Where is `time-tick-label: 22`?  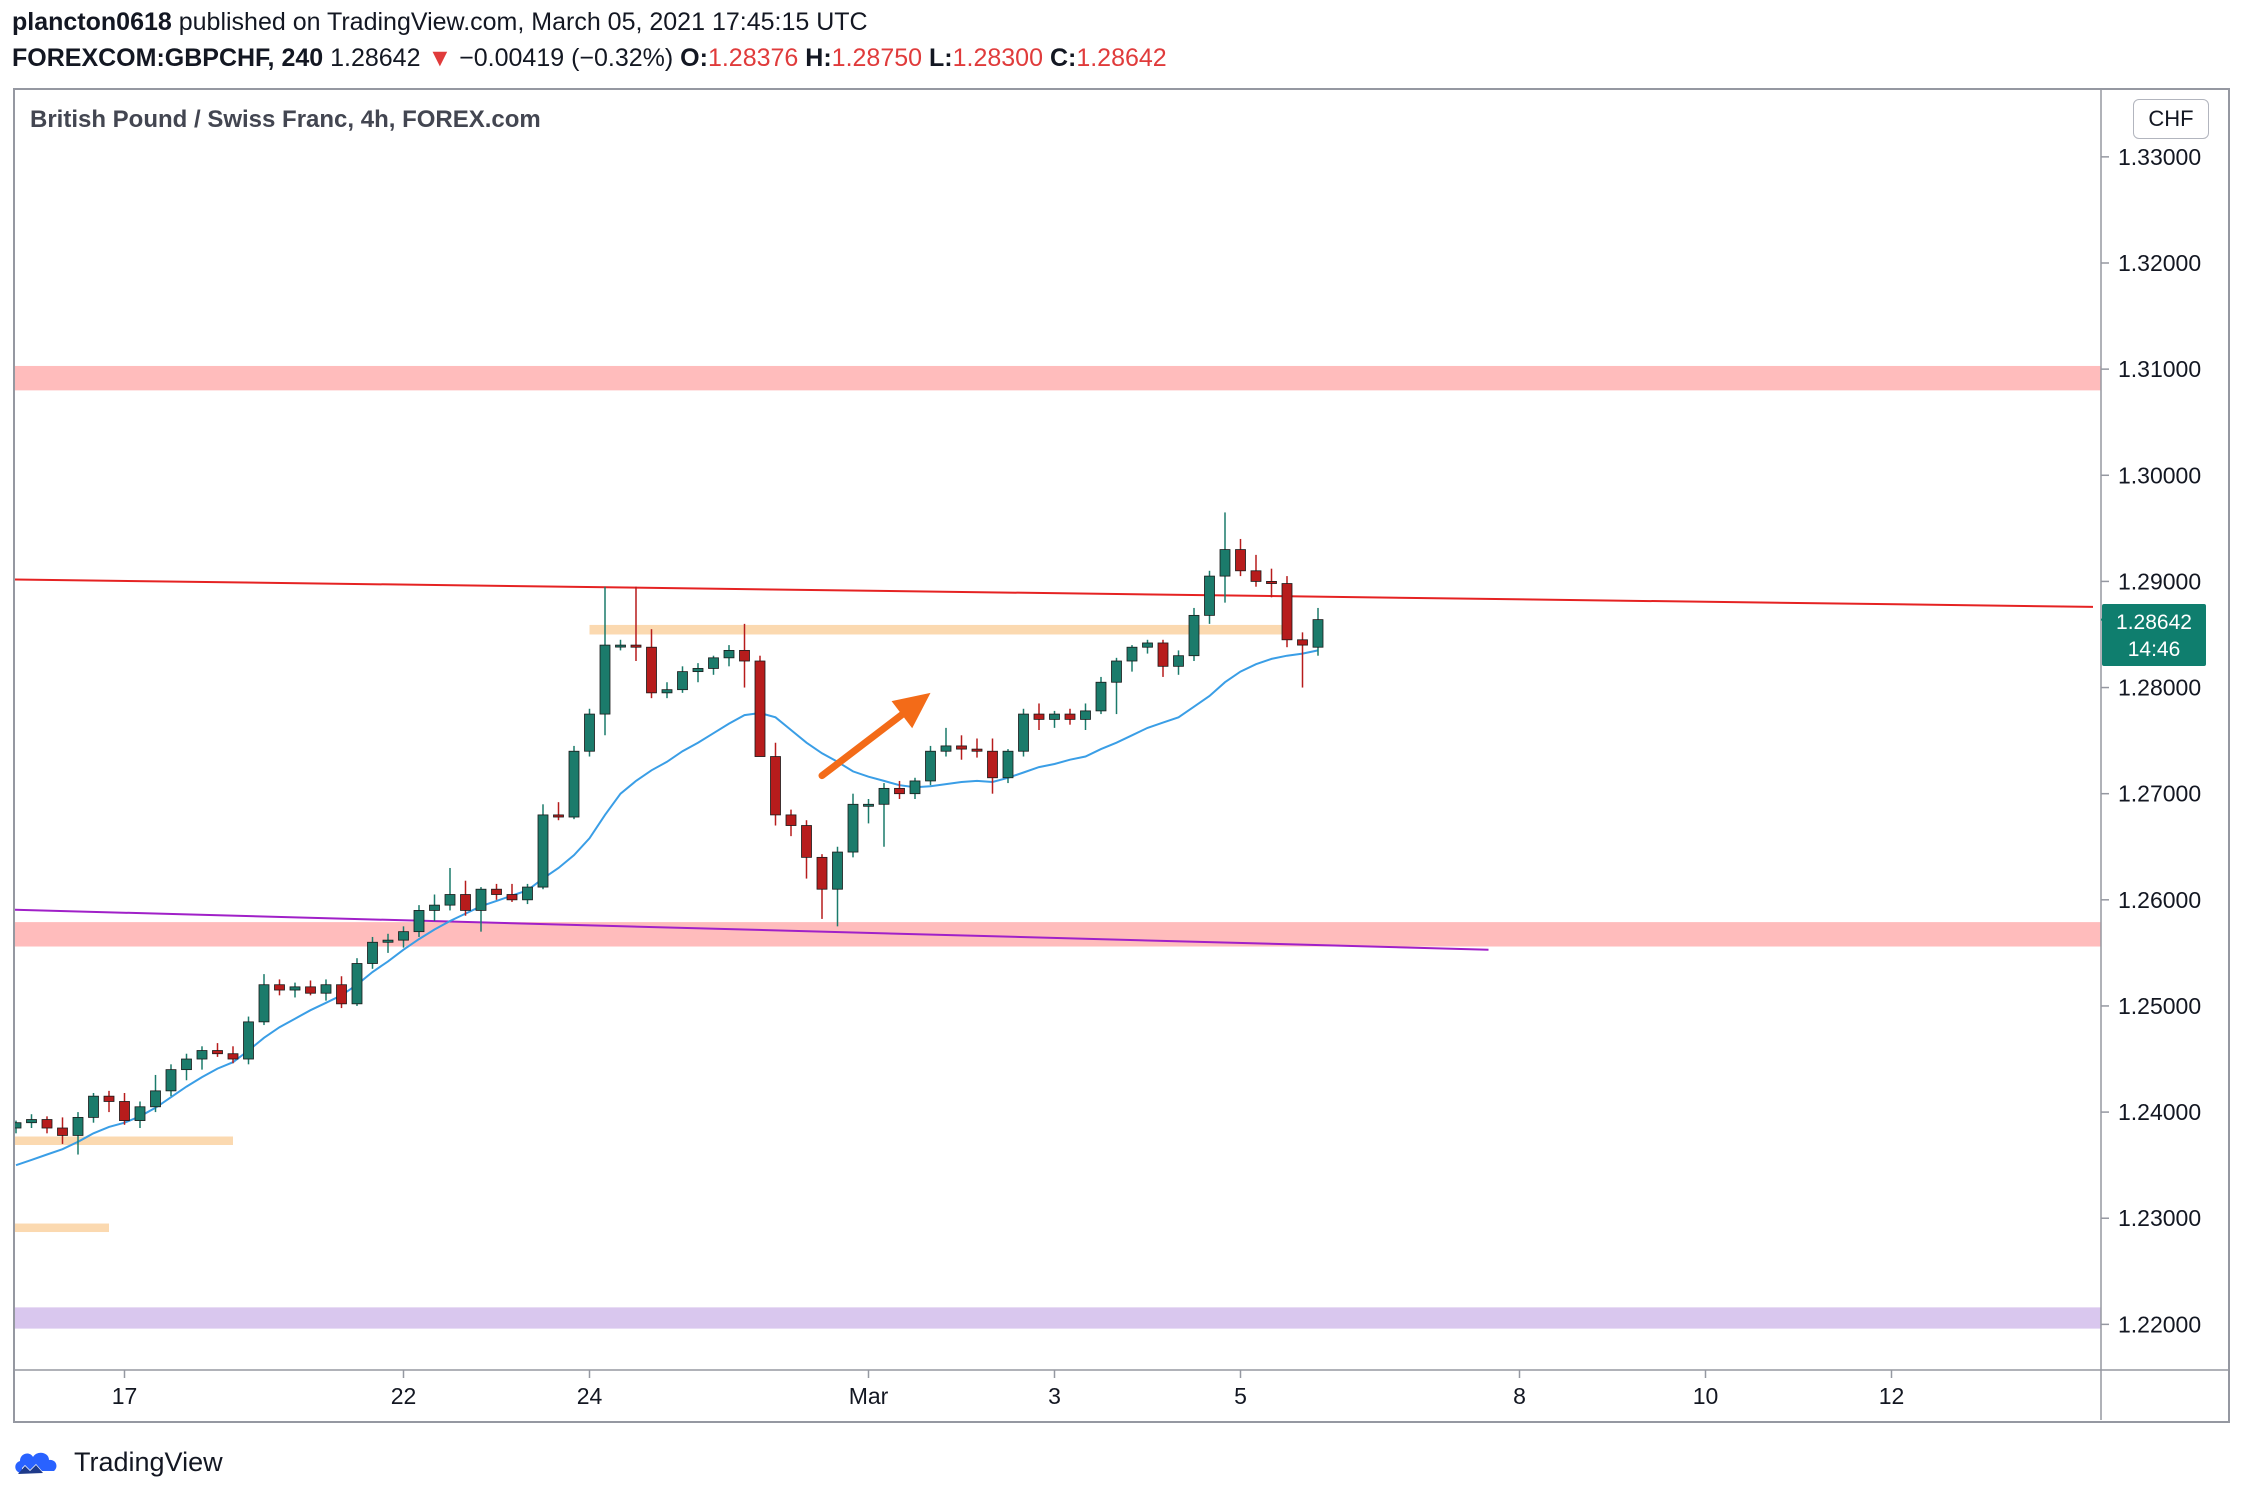
time-tick-label: 22 is located at coordinates (404, 1396).